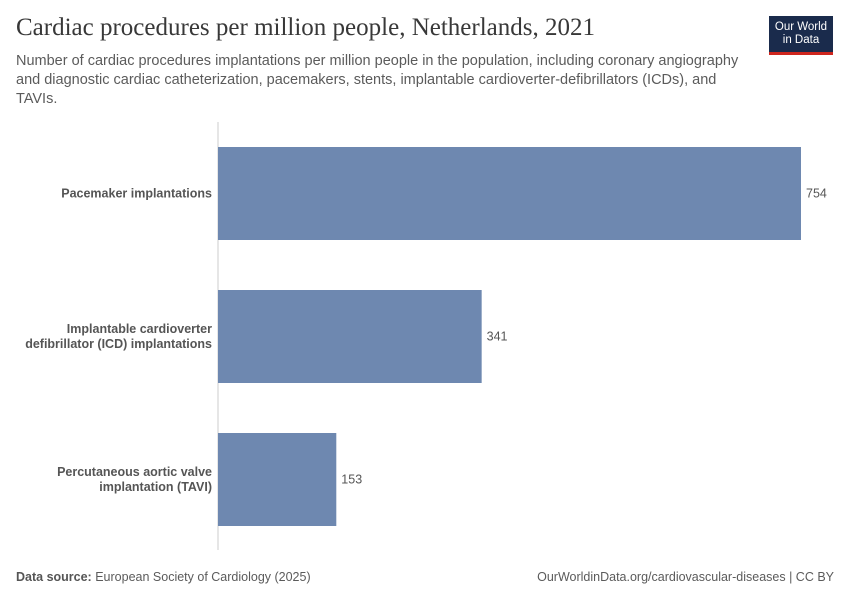 The height and width of the screenshot is (600, 850). I want to click on source-text: European Society of Cardiology (2025), so click(203, 577).